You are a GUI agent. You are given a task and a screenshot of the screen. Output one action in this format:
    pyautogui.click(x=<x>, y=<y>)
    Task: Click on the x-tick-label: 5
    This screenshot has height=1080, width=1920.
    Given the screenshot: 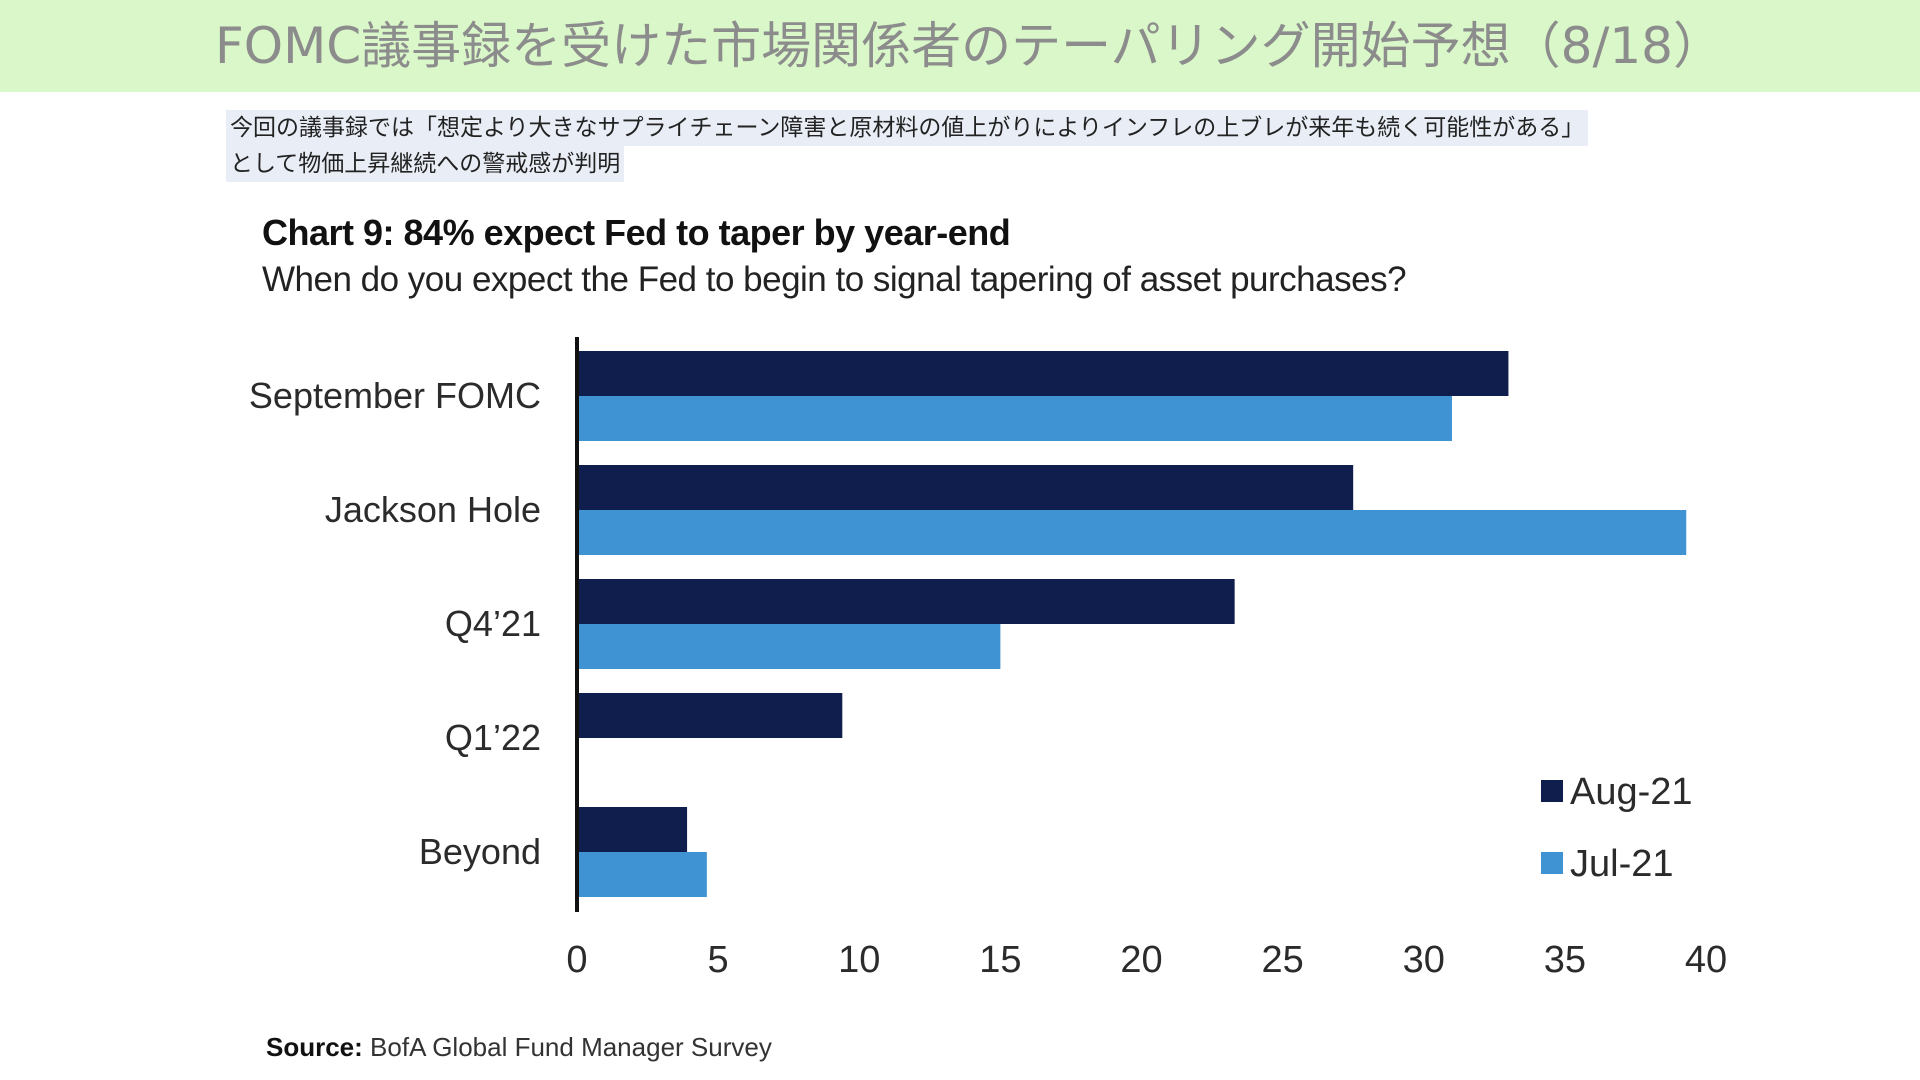 What is the action you would take?
    pyautogui.click(x=718, y=960)
    